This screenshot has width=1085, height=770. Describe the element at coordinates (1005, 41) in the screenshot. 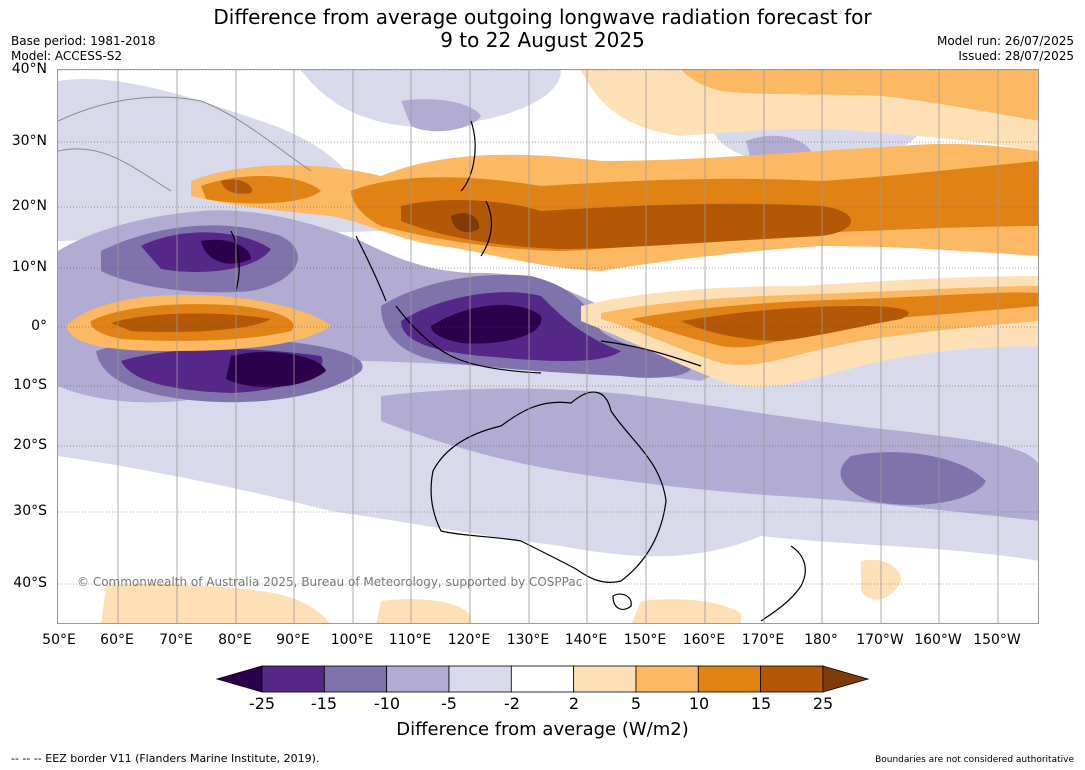

I see `model-run: Model run: 26/07/2025` at that location.